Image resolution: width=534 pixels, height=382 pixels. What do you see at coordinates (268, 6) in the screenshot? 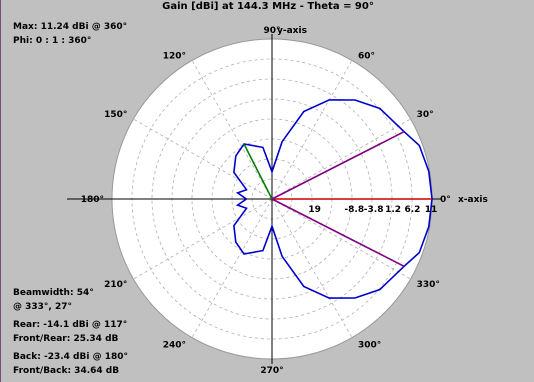
I see `chart-title: Gain [dBi] at 144.3 MHz - Theta = 90°` at bounding box center [268, 6].